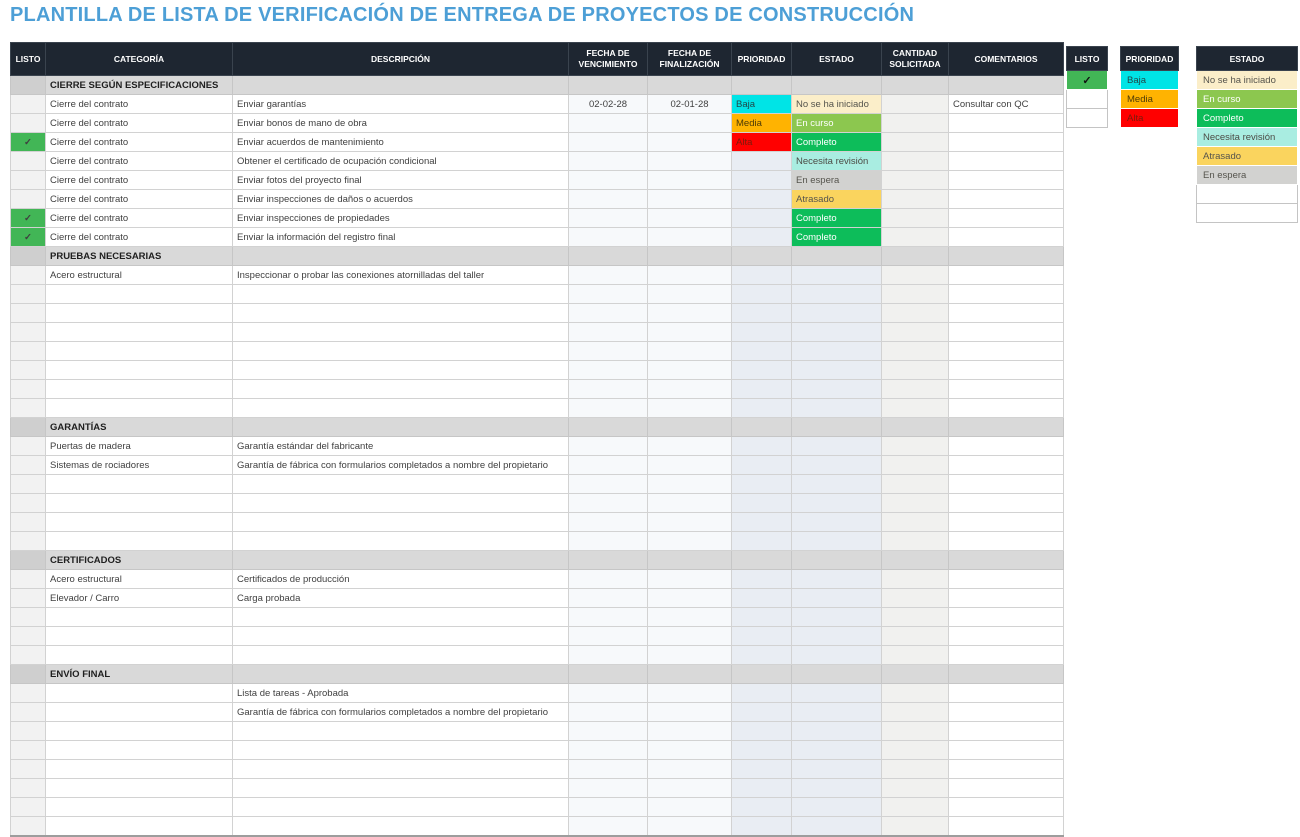 The height and width of the screenshot is (837, 1300). What do you see at coordinates (761, 123) in the screenshot?
I see `cell-prioridad: Media` at bounding box center [761, 123].